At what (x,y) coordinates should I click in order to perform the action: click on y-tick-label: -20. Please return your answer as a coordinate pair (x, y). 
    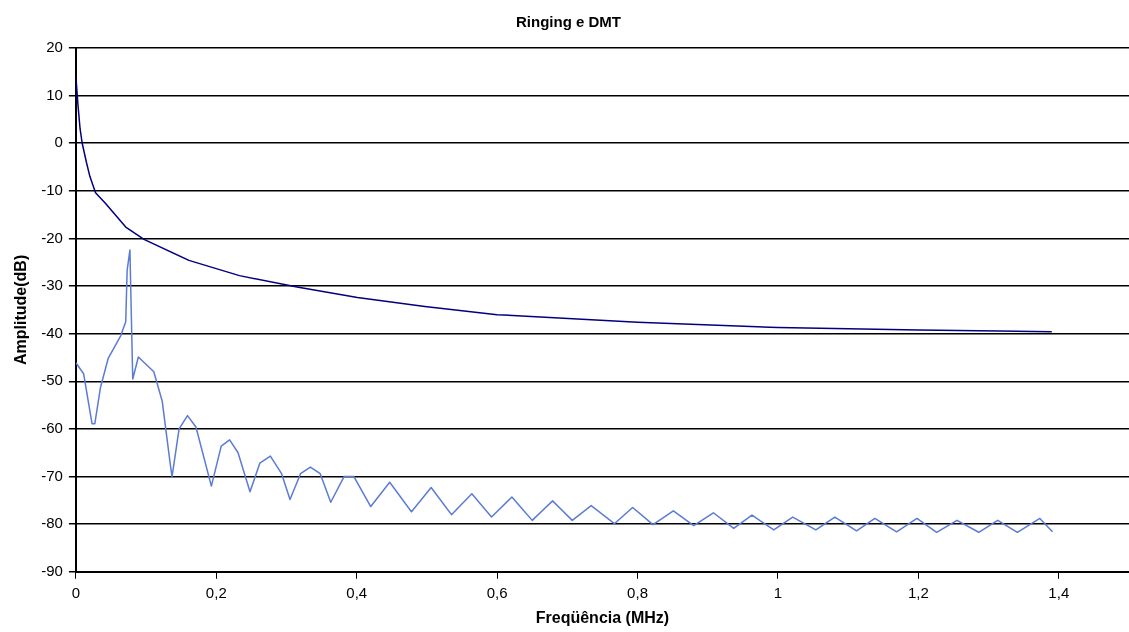
    Looking at the image, I should click on (52, 237).